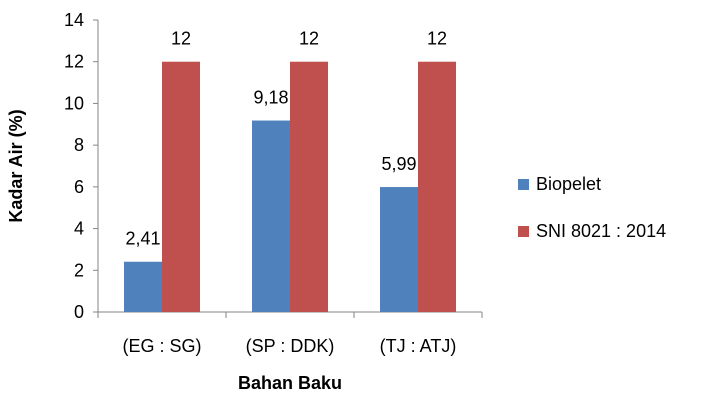 This screenshot has width=720, height=399. Describe the element at coordinates (74, 62) in the screenshot. I see `y-tick-label: 12` at that location.